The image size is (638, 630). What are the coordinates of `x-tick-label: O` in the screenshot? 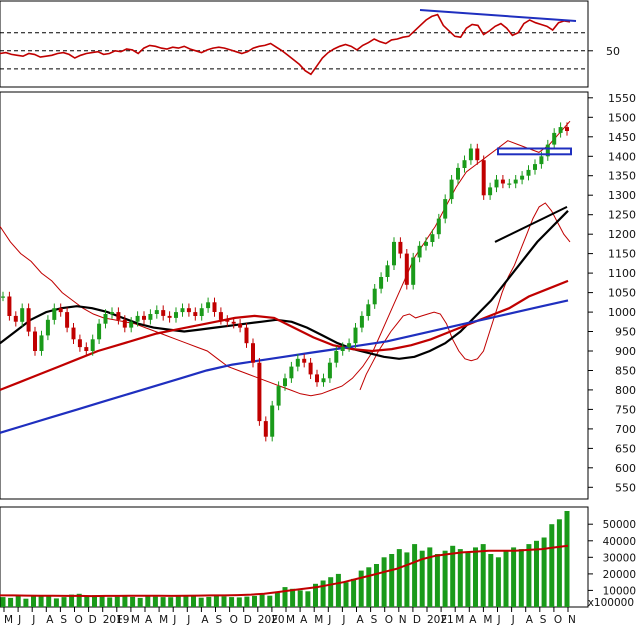 It's located at (234, 620).